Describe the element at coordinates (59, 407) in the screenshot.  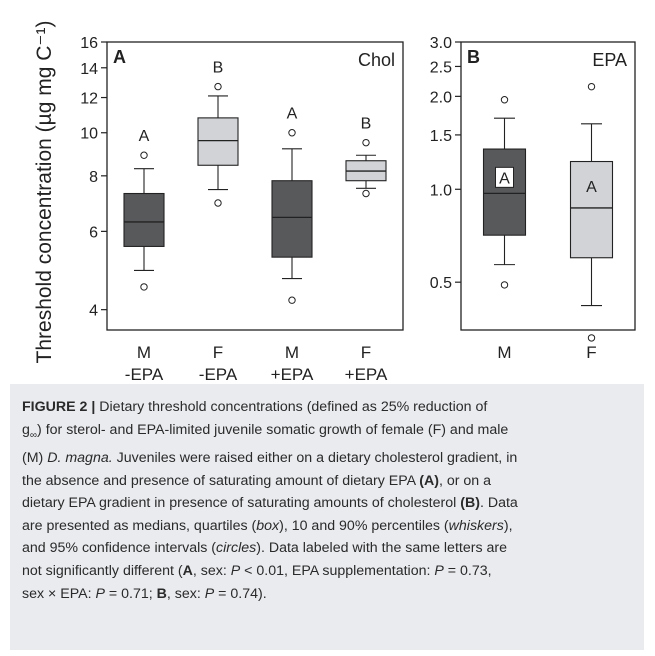
I see `figure-label: FIGURE 2 |` at that location.